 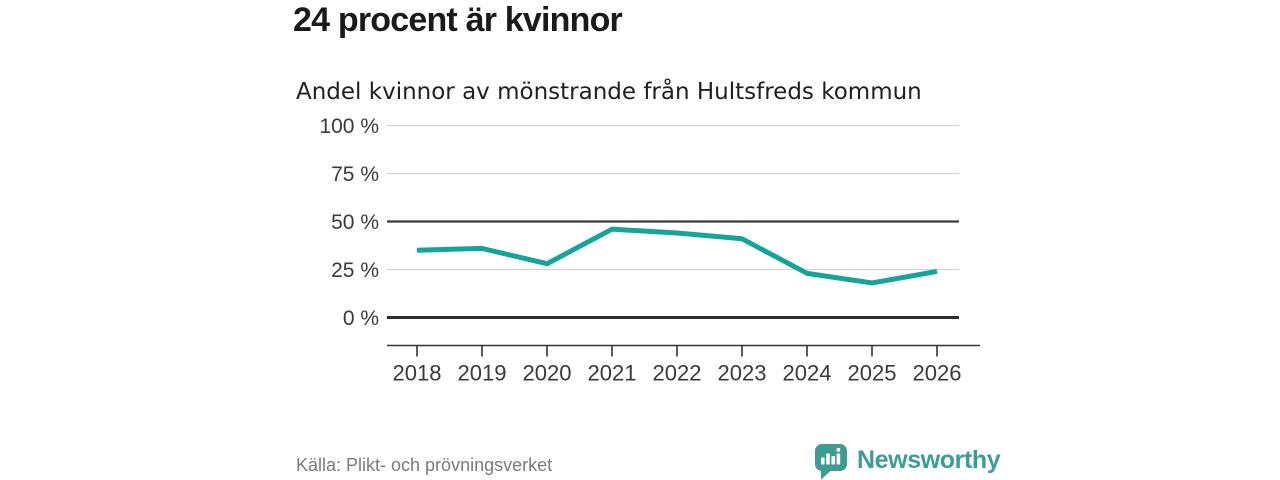 What do you see at coordinates (424, 465) in the screenshot?
I see `source-note: Källa: Plikt- och prövningsverket` at bounding box center [424, 465].